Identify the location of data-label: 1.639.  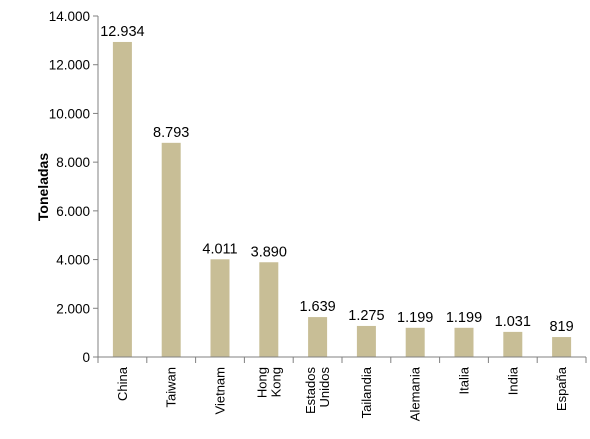
(317, 307).